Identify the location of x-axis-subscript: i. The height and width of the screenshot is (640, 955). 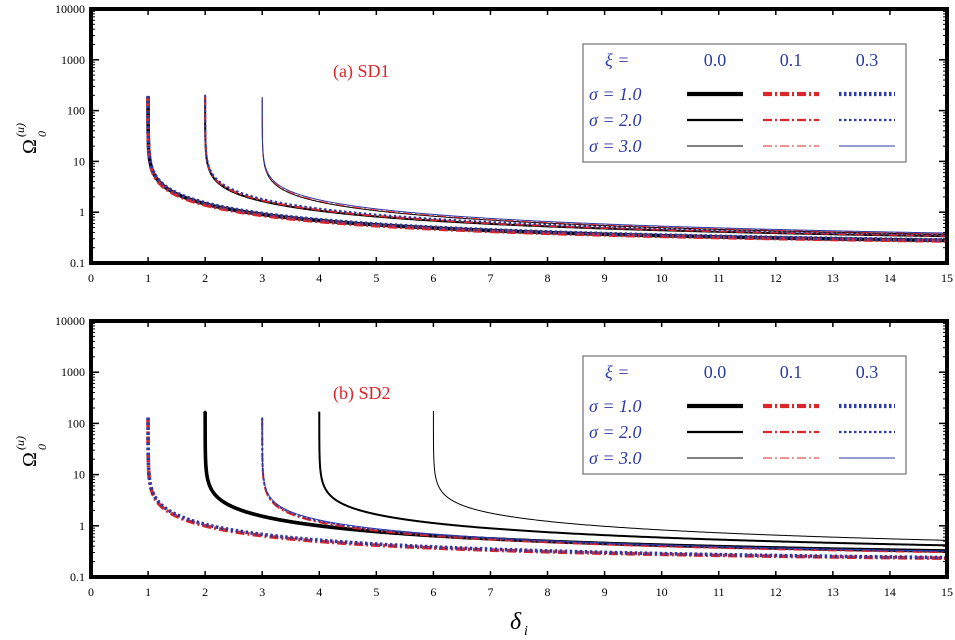
(526, 631).